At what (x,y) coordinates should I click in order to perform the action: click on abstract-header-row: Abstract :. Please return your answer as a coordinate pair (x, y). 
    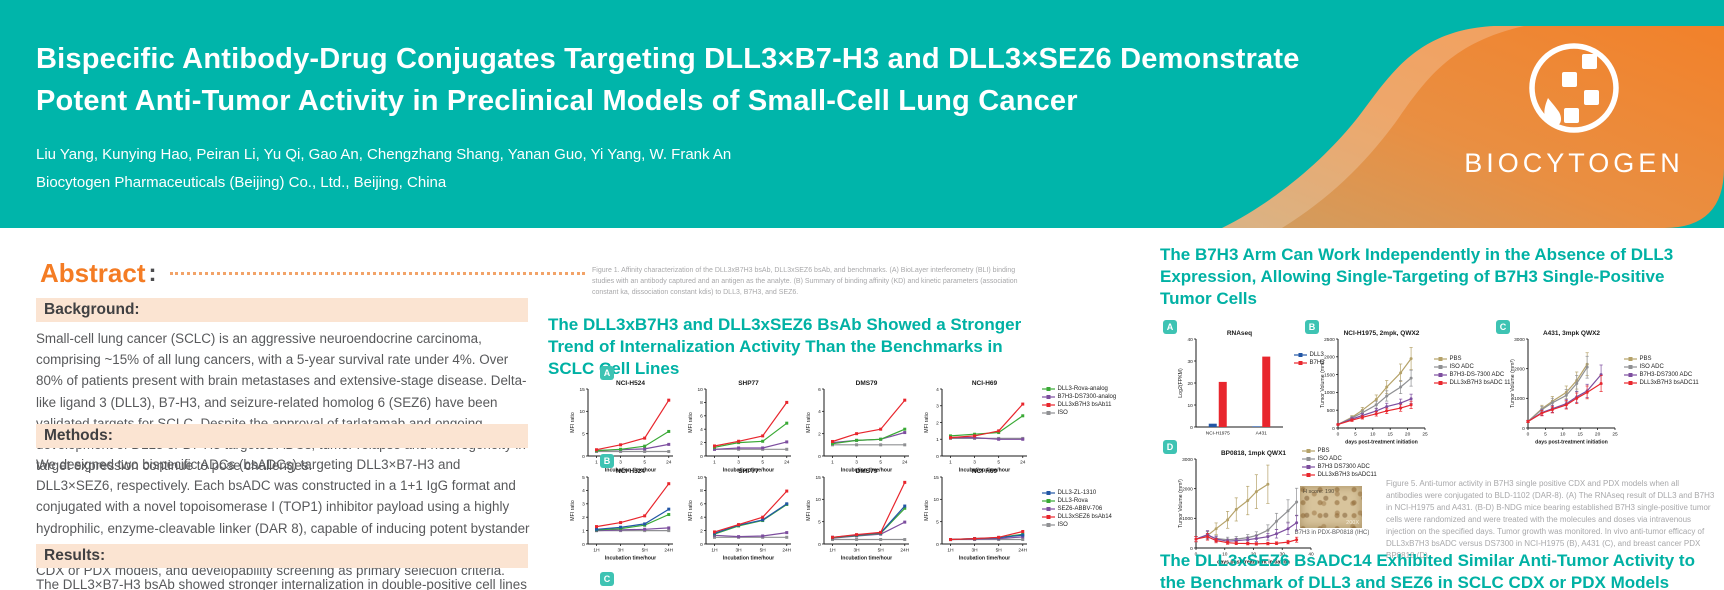
    Looking at the image, I should click on (312, 273).